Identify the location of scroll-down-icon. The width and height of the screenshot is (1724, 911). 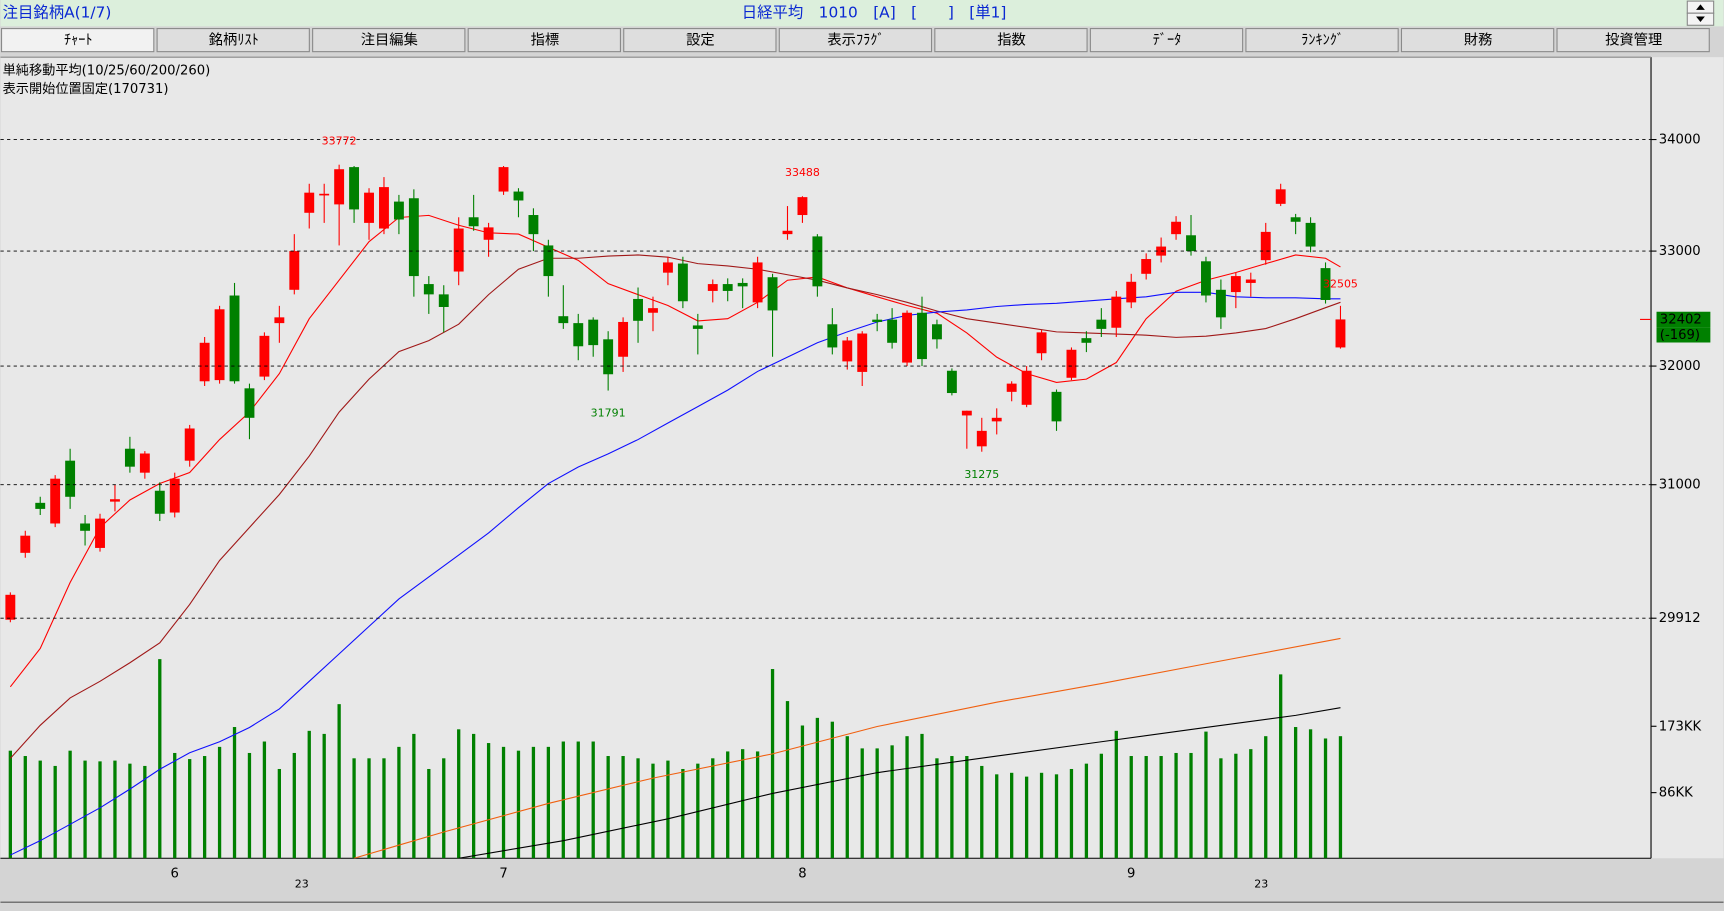
(1700, 19).